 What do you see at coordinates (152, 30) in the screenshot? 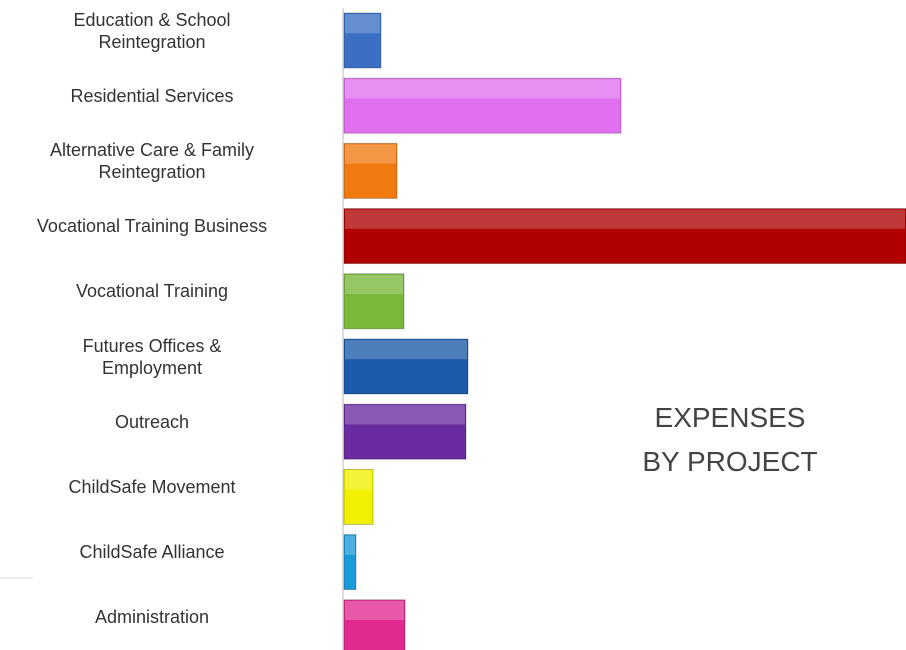
I see `category-label: Education & School Reintegration` at bounding box center [152, 30].